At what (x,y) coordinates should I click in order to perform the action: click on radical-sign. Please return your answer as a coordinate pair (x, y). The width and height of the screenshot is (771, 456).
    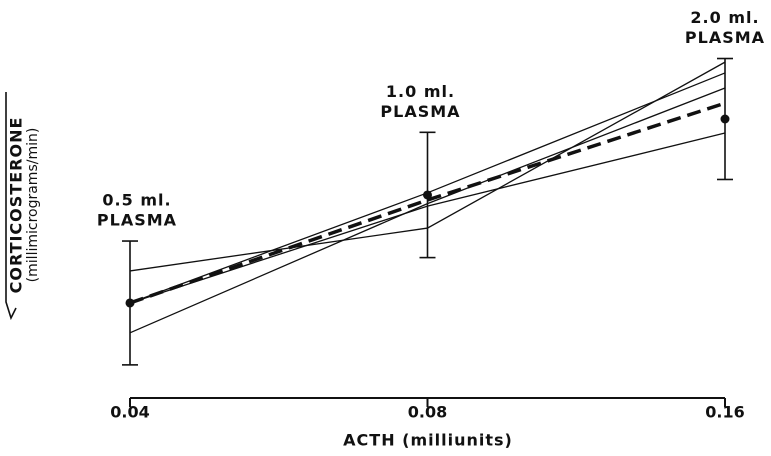
    Looking at the image, I should click on (11, 206).